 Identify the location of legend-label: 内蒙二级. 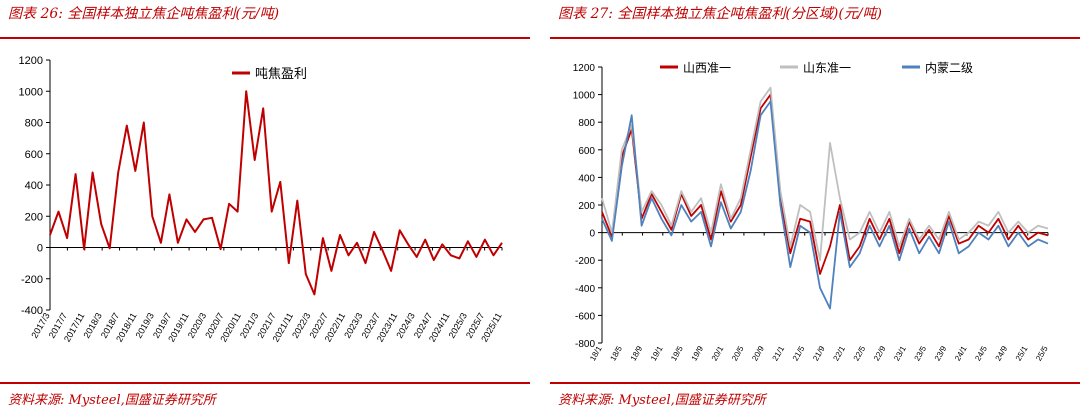
(949, 68).